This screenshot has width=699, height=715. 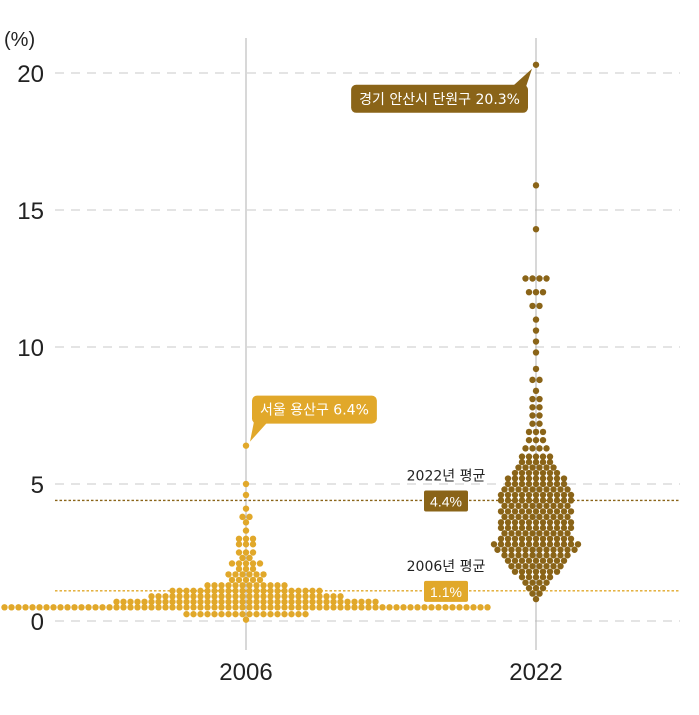 I want to click on y-tick-label: 5, so click(x=37, y=485).